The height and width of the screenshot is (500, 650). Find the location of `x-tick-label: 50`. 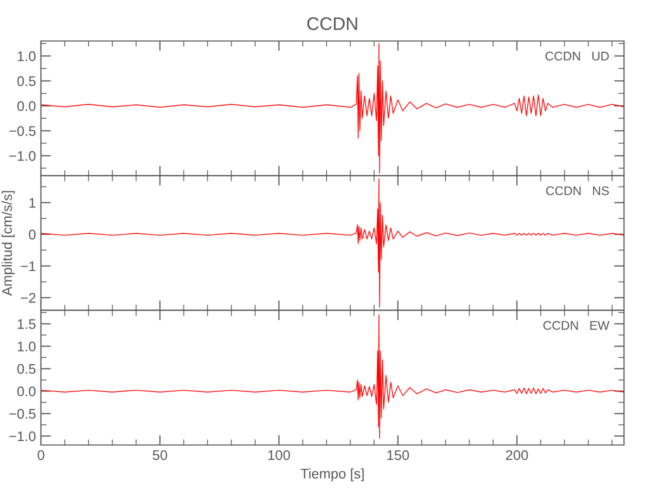

x-tick-label: 50 is located at coordinates (160, 455).